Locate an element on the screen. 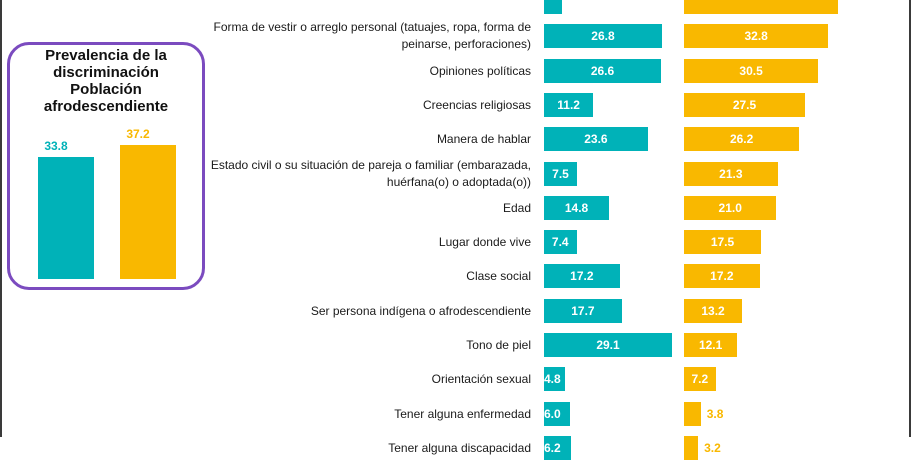 The width and height of the screenshot is (911, 460). bar-value-label-series-1: 23.6 is located at coordinates (596, 139).